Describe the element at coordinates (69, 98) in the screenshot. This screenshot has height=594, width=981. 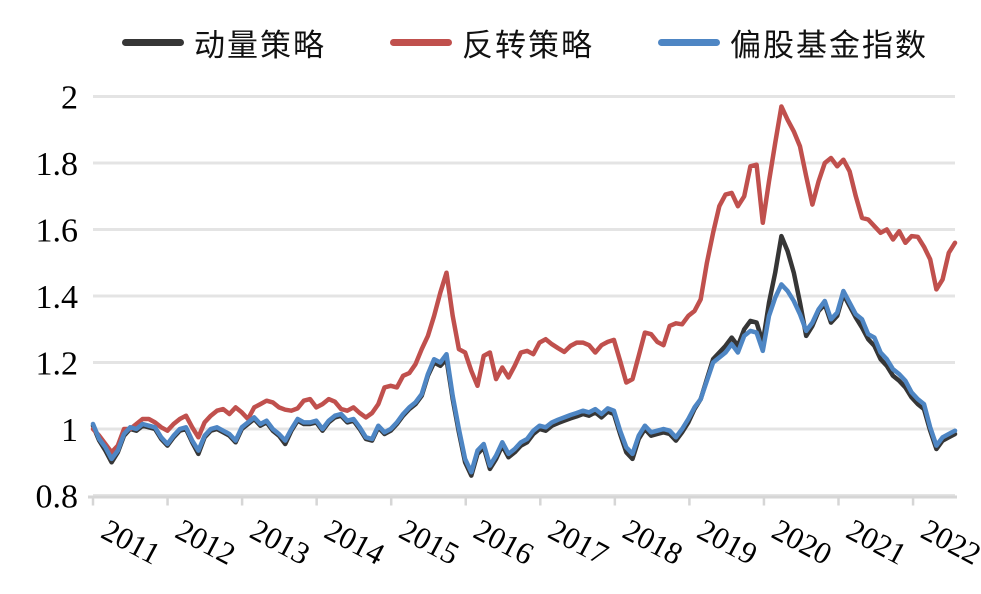
I see `y-tick-label: 2` at that location.